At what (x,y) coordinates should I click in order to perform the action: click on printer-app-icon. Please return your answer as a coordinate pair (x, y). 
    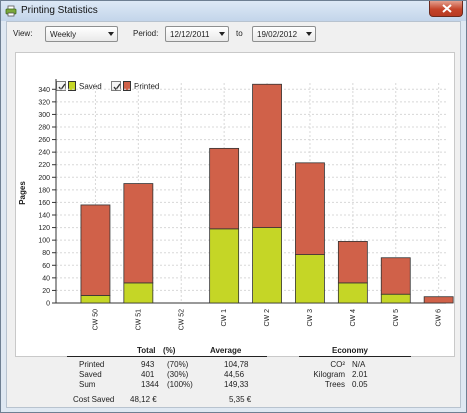
    Looking at the image, I should click on (11, 11).